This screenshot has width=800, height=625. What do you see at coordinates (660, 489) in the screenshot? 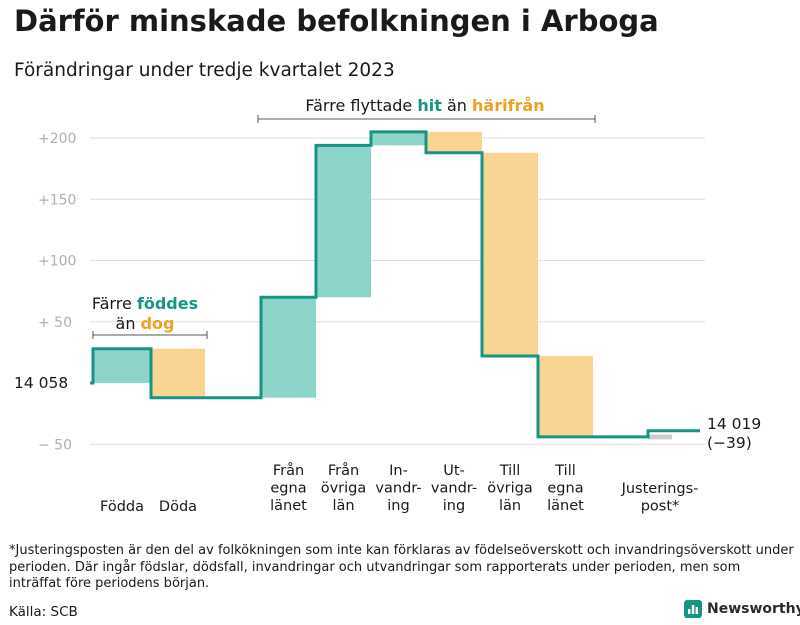
I see `category-label: Justerings-` at bounding box center [660, 489].